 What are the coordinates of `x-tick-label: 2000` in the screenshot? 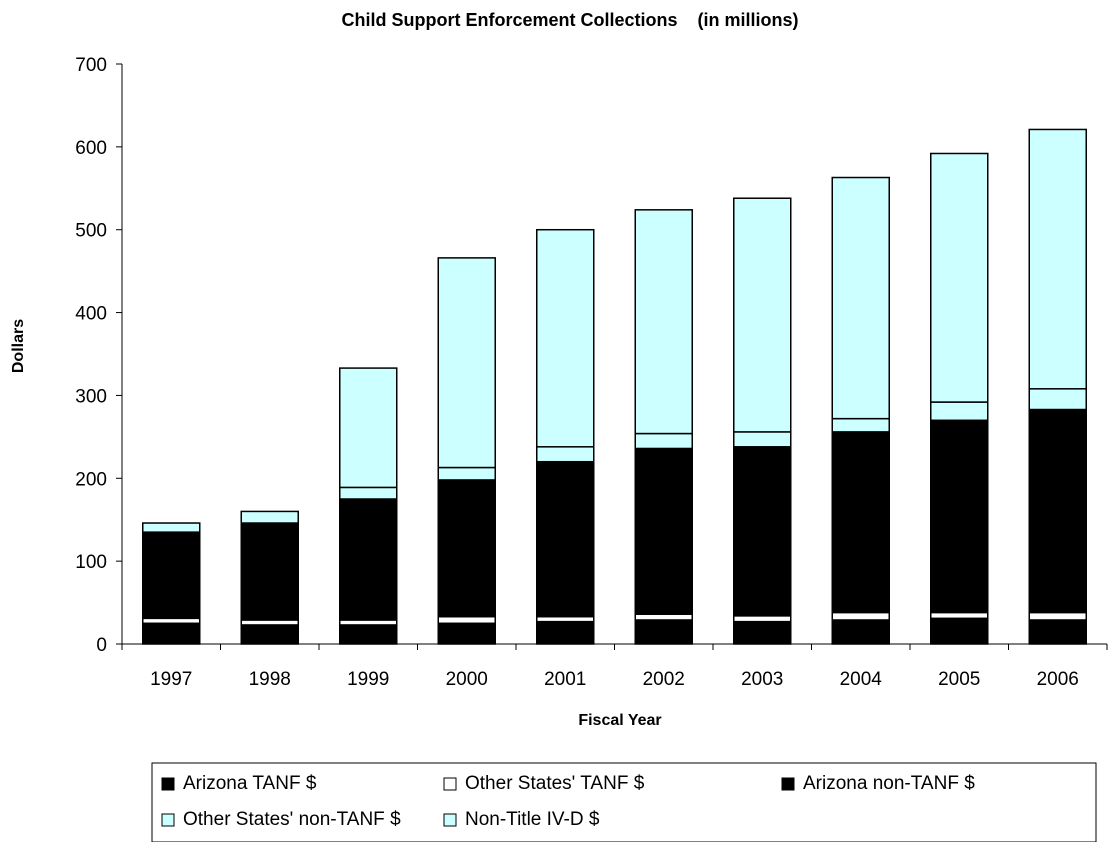 It's located at (467, 679).